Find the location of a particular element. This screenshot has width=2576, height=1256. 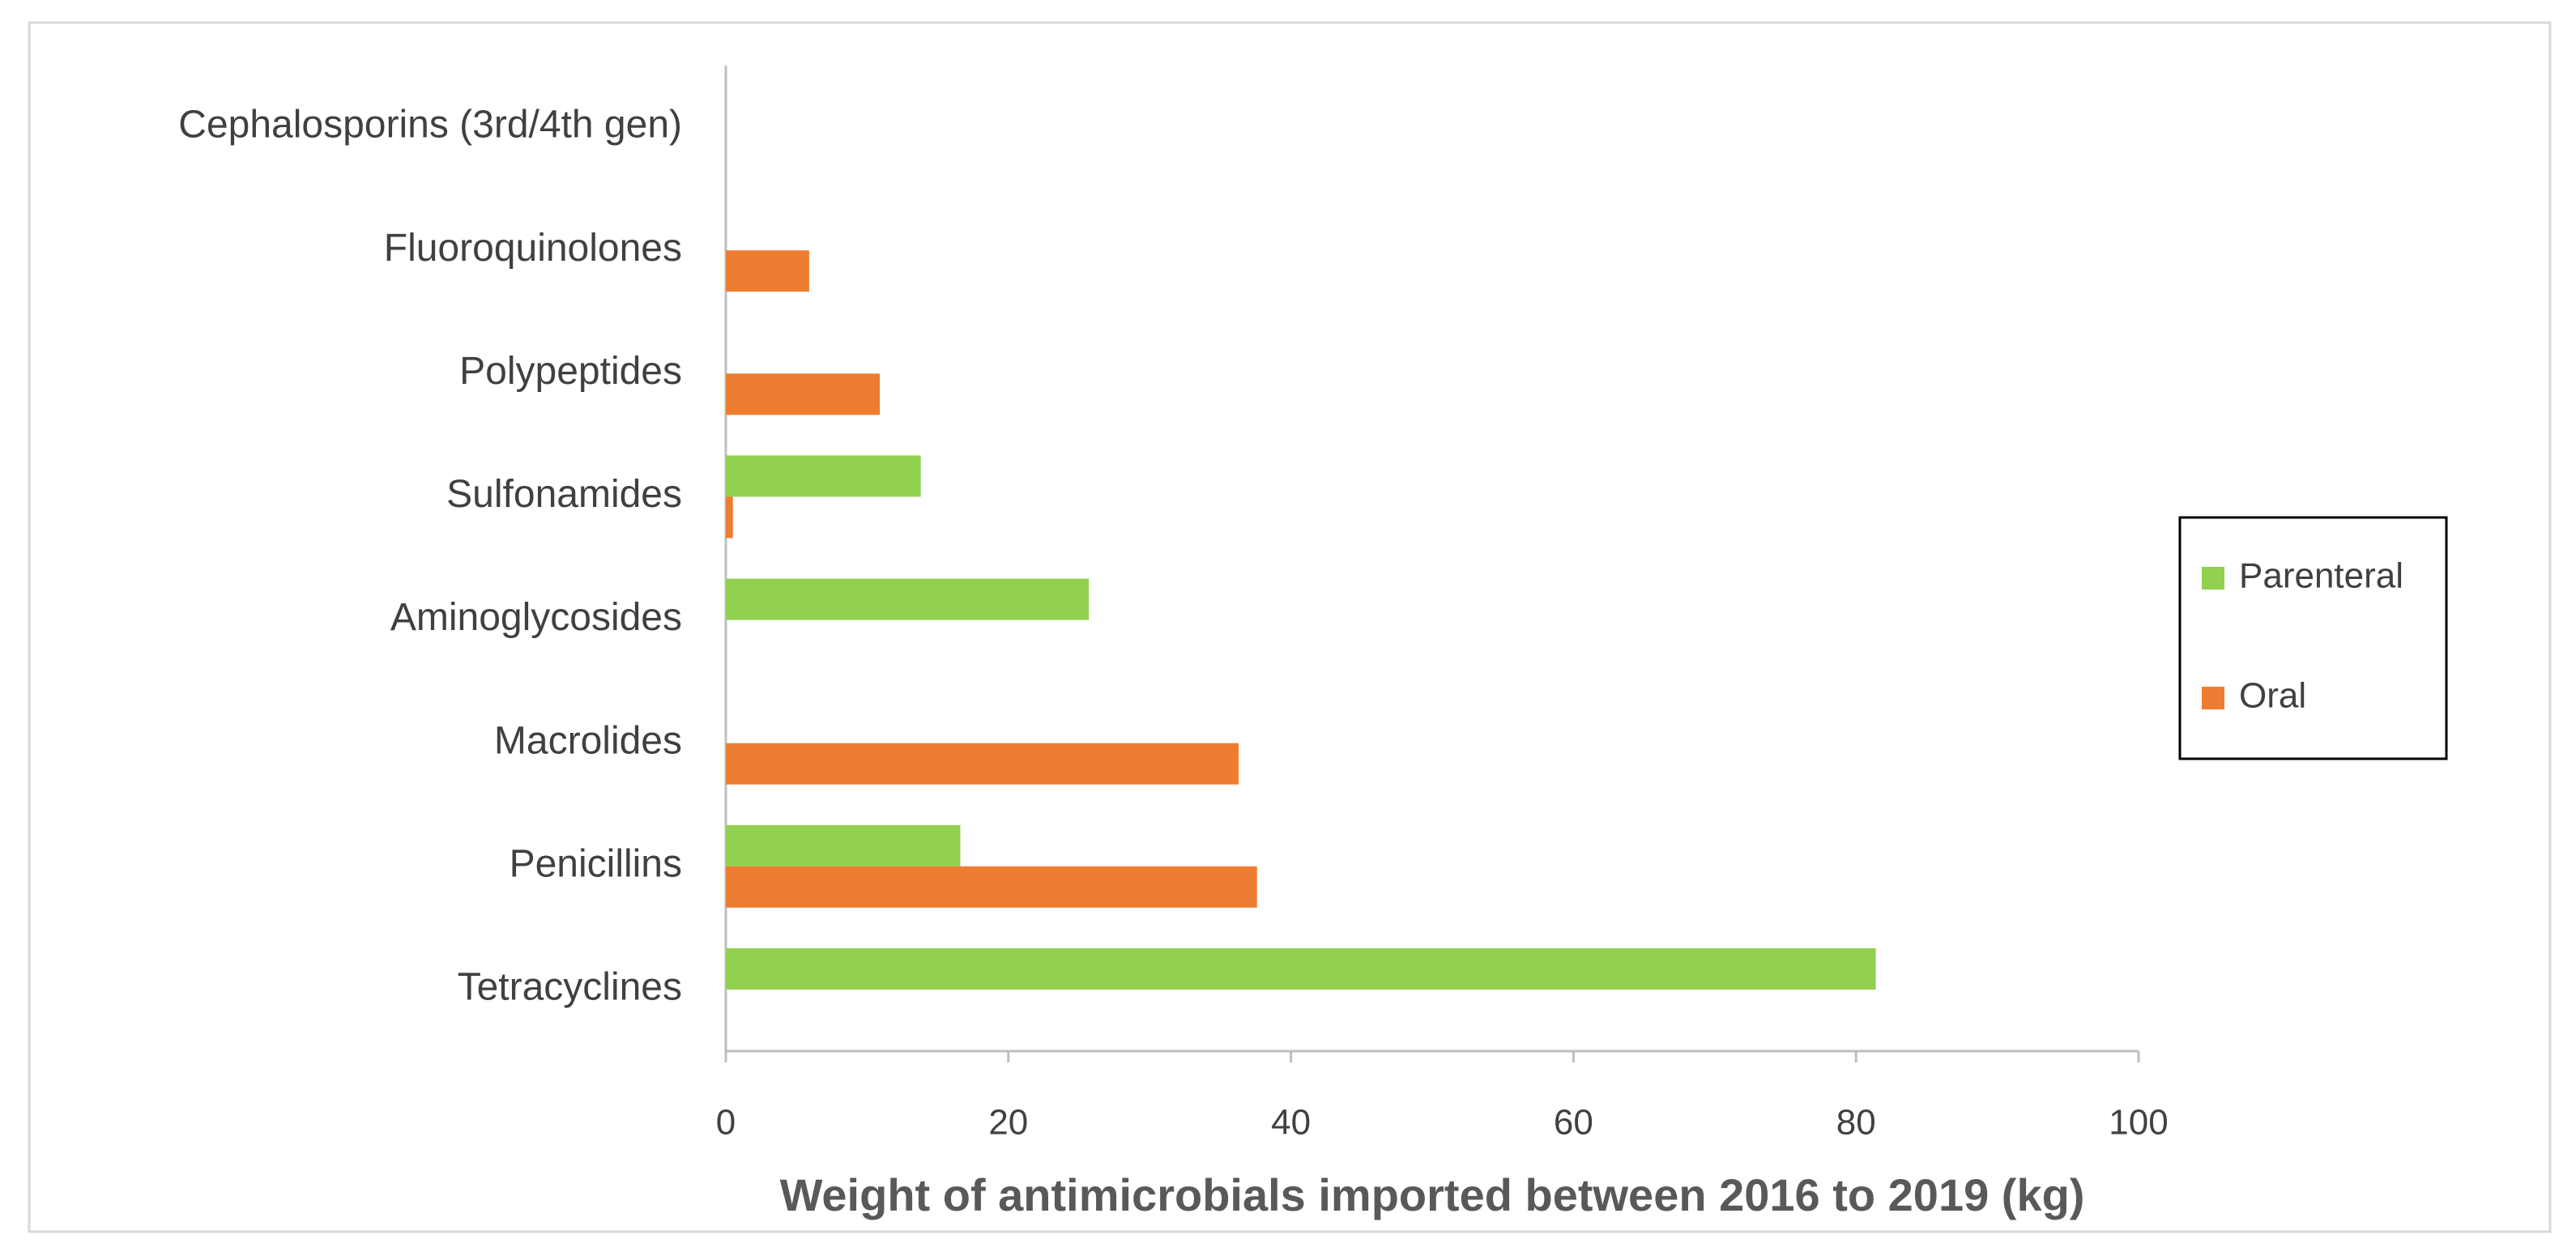

x-tick-label: 20 is located at coordinates (1008, 1123).